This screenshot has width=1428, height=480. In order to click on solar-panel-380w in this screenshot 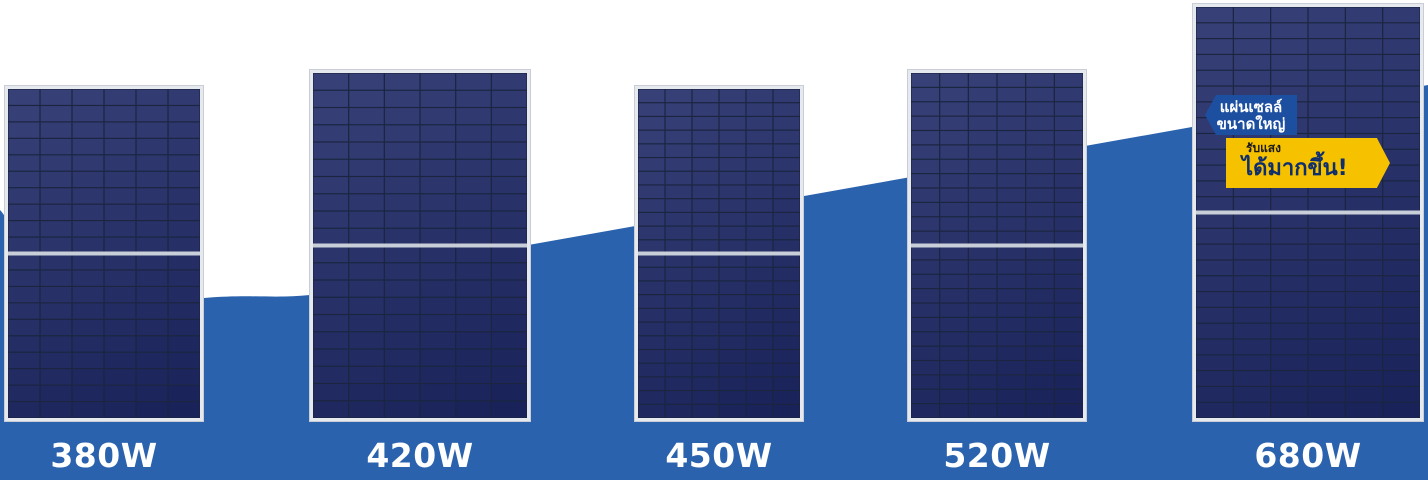, I will do `click(104, 253)`.